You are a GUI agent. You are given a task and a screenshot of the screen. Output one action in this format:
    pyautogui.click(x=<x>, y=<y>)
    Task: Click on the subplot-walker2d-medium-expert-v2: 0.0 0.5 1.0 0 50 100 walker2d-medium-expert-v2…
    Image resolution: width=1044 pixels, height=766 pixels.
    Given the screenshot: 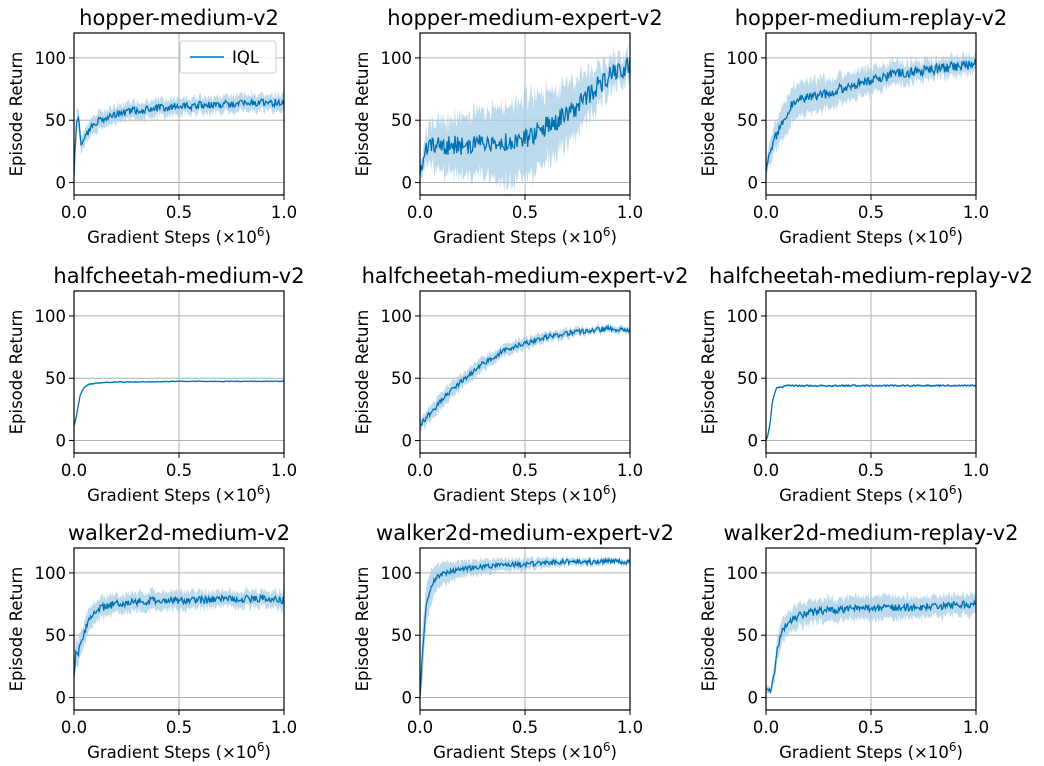 What is the action you would take?
    pyautogui.click(x=513, y=641)
    